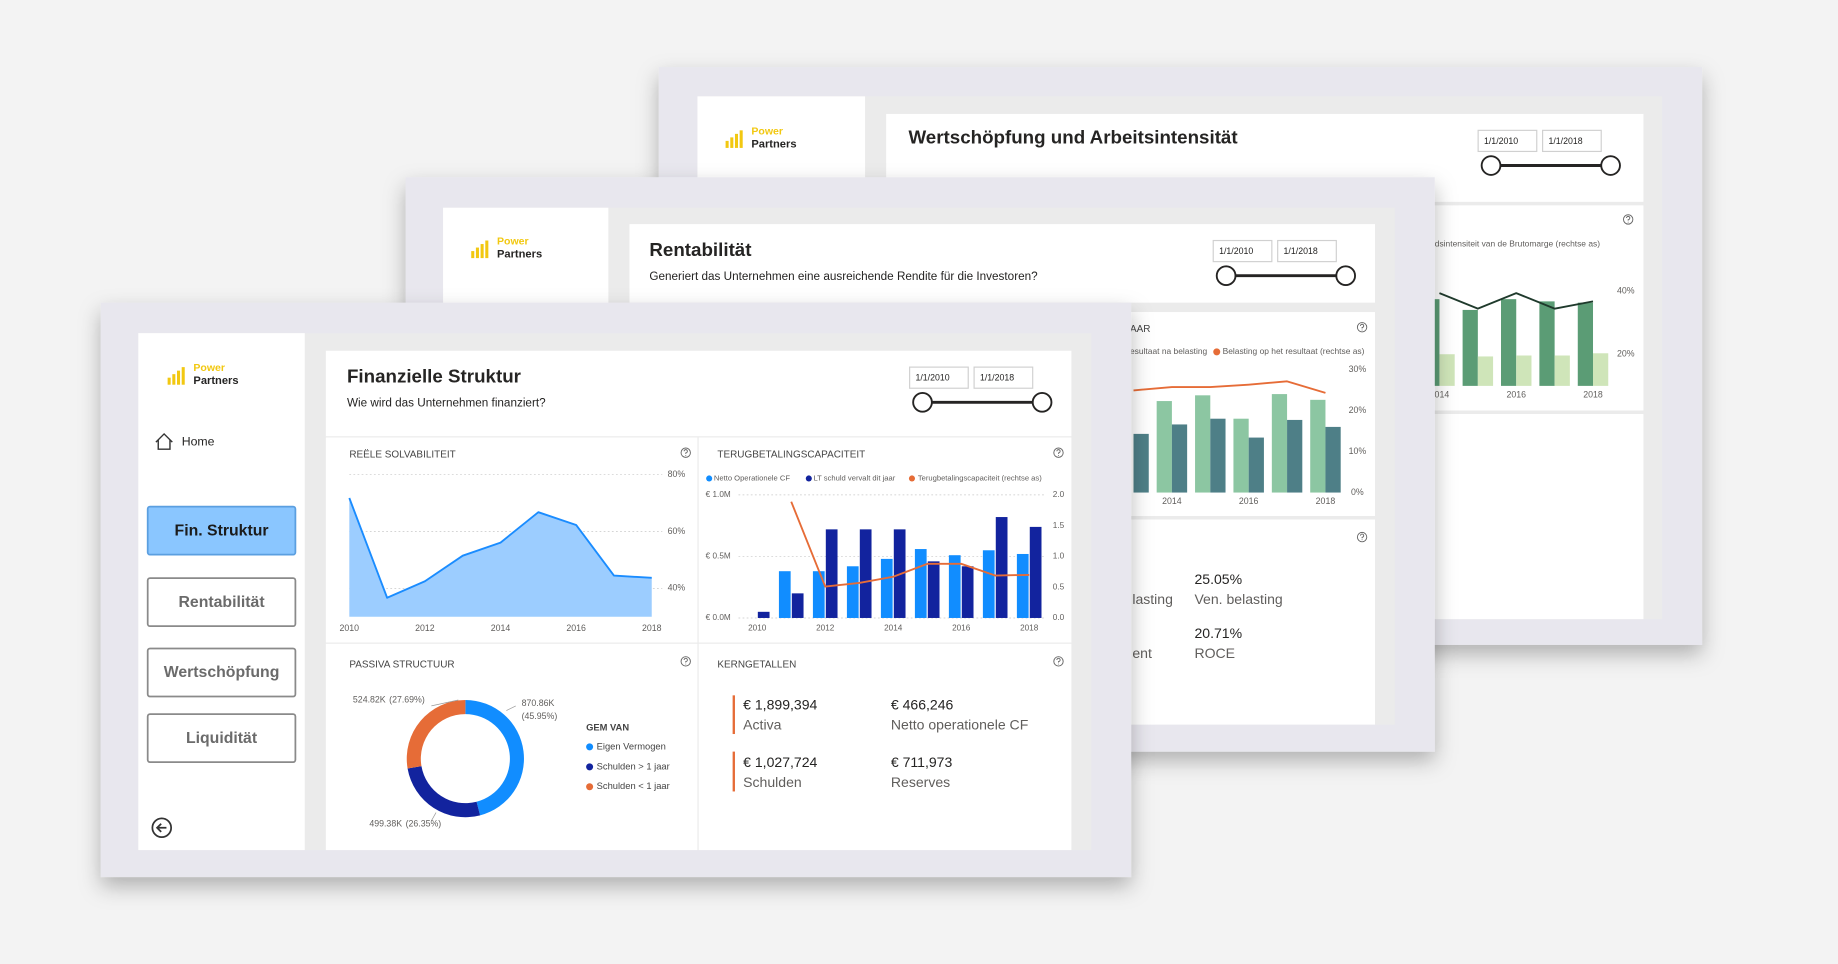 The width and height of the screenshot is (1838, 964). What do you see at coordinates (757, 628) in the screenshot?
I see `x-tick-label: 2010` at bounding box center [757, 628].